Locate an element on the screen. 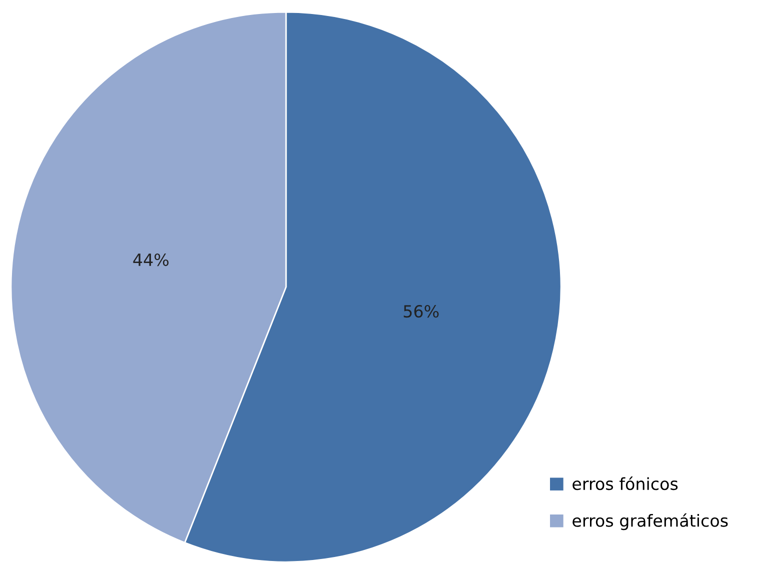 The image size is (765, 562). data-label: 56% is located at coordinates (421, 311).